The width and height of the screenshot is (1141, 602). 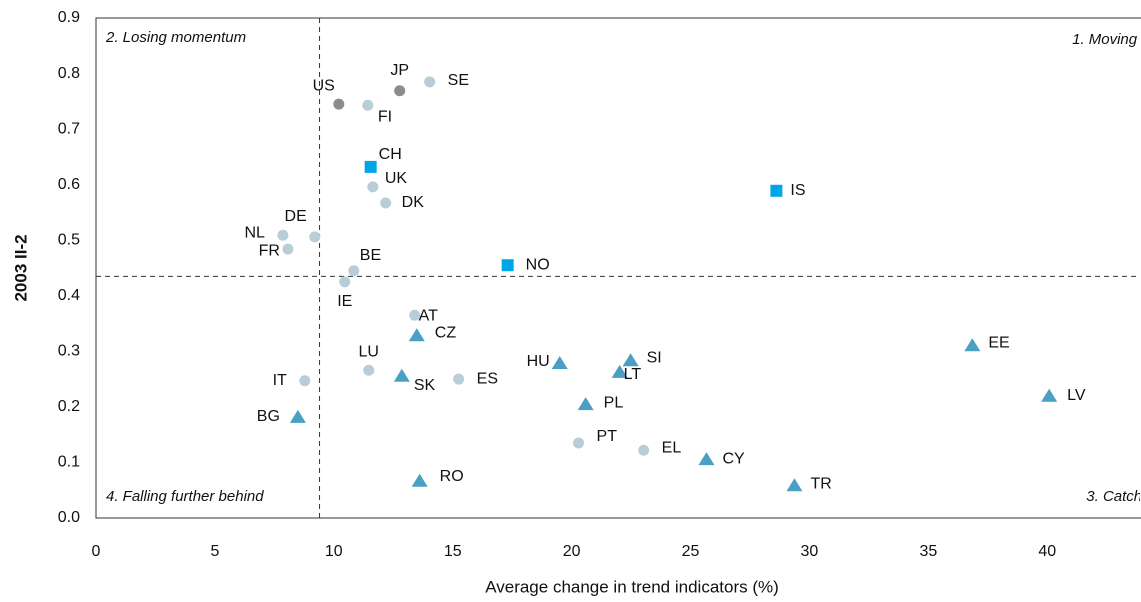 I want to click on point-label: HU, so click(x=538, y=361).